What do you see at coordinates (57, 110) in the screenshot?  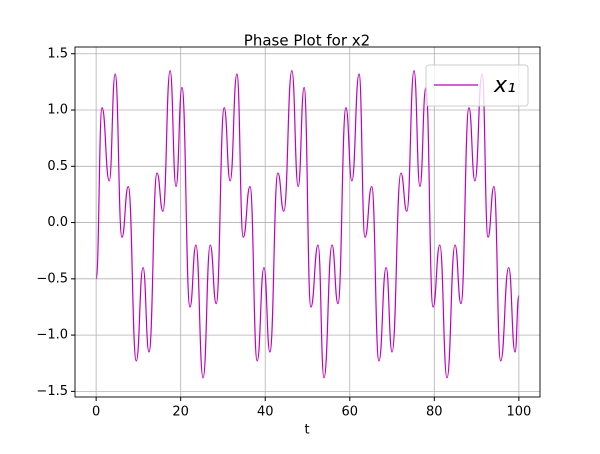 I see `y-tick-label: 1.0` at bounding box center [57, 110].